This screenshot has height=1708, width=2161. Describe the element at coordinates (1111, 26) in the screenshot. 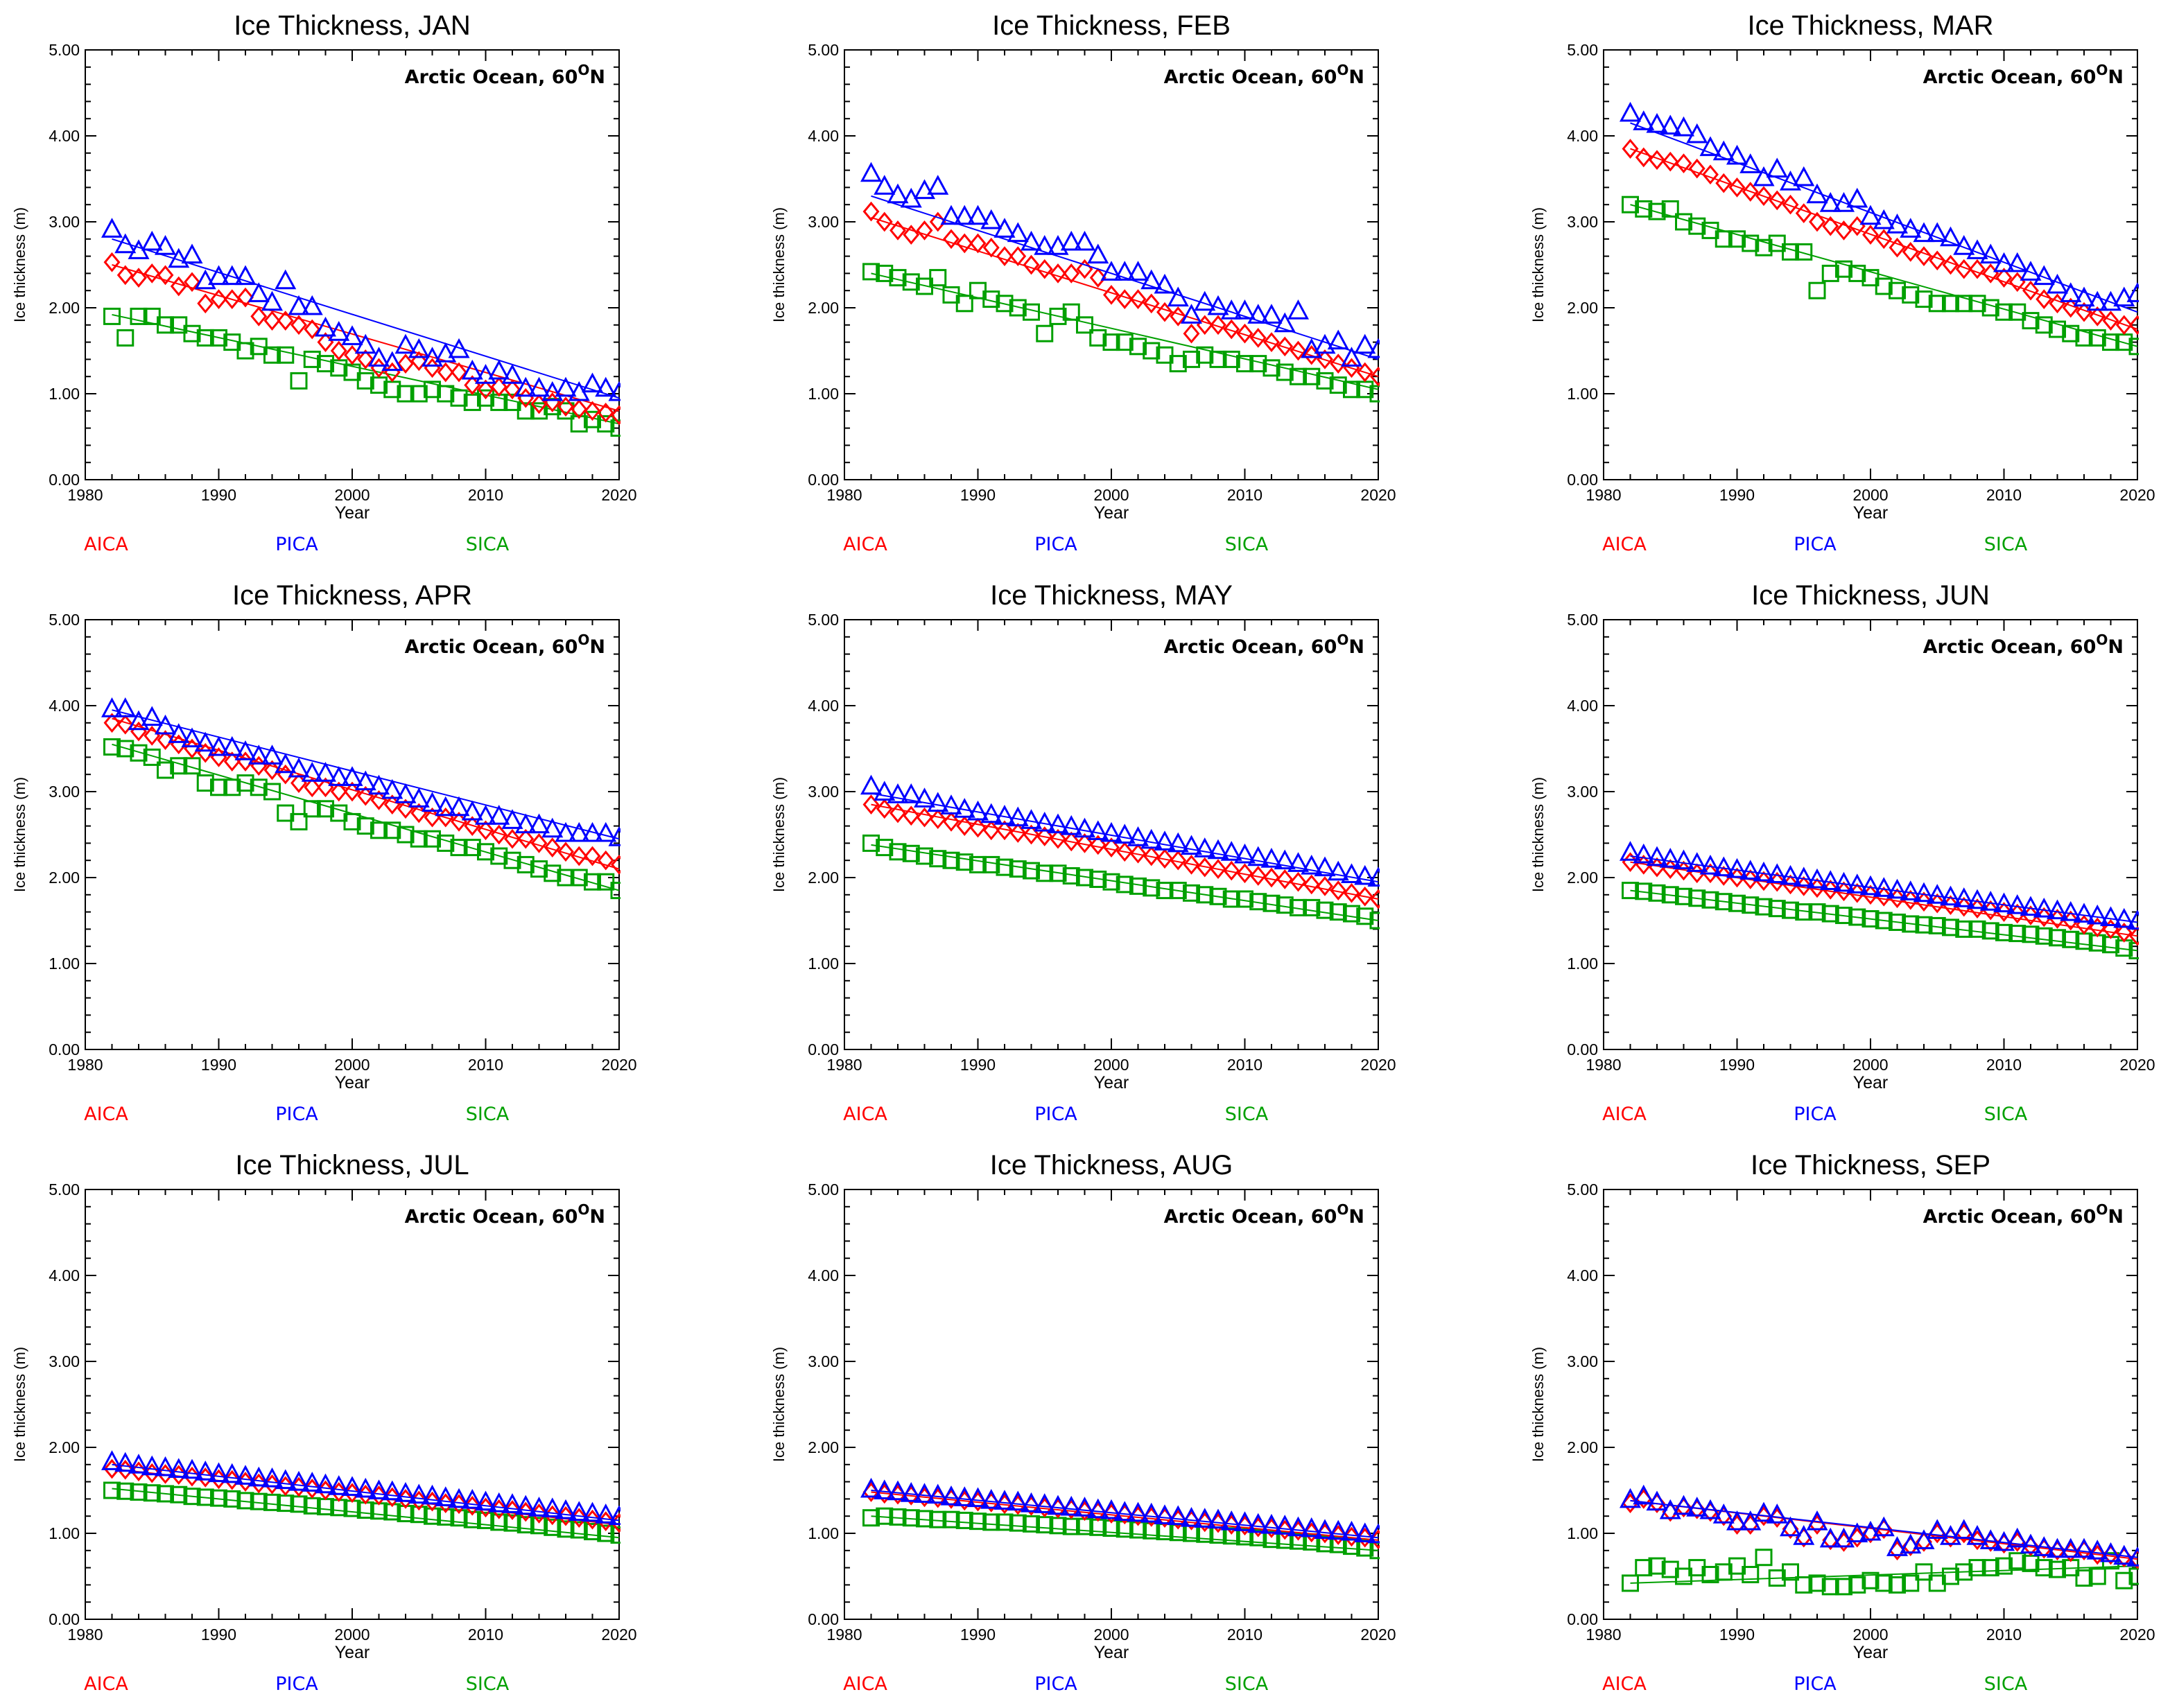

I see `chart-title: Ice Thickness, FEB` at that location.